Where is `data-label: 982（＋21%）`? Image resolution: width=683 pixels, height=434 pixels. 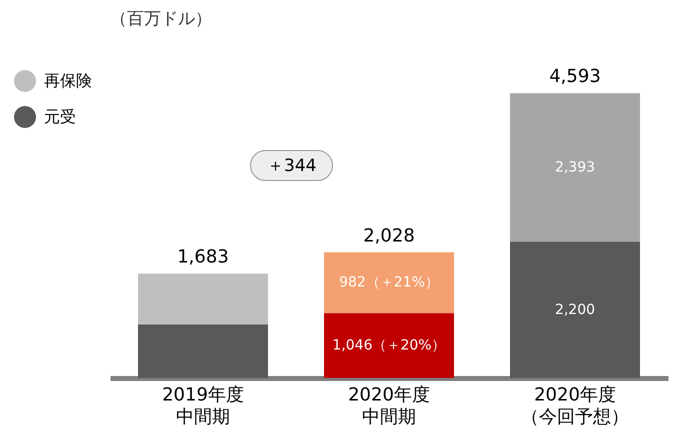 data-label: 982（＋21%） is located at coordinates (389, 282).